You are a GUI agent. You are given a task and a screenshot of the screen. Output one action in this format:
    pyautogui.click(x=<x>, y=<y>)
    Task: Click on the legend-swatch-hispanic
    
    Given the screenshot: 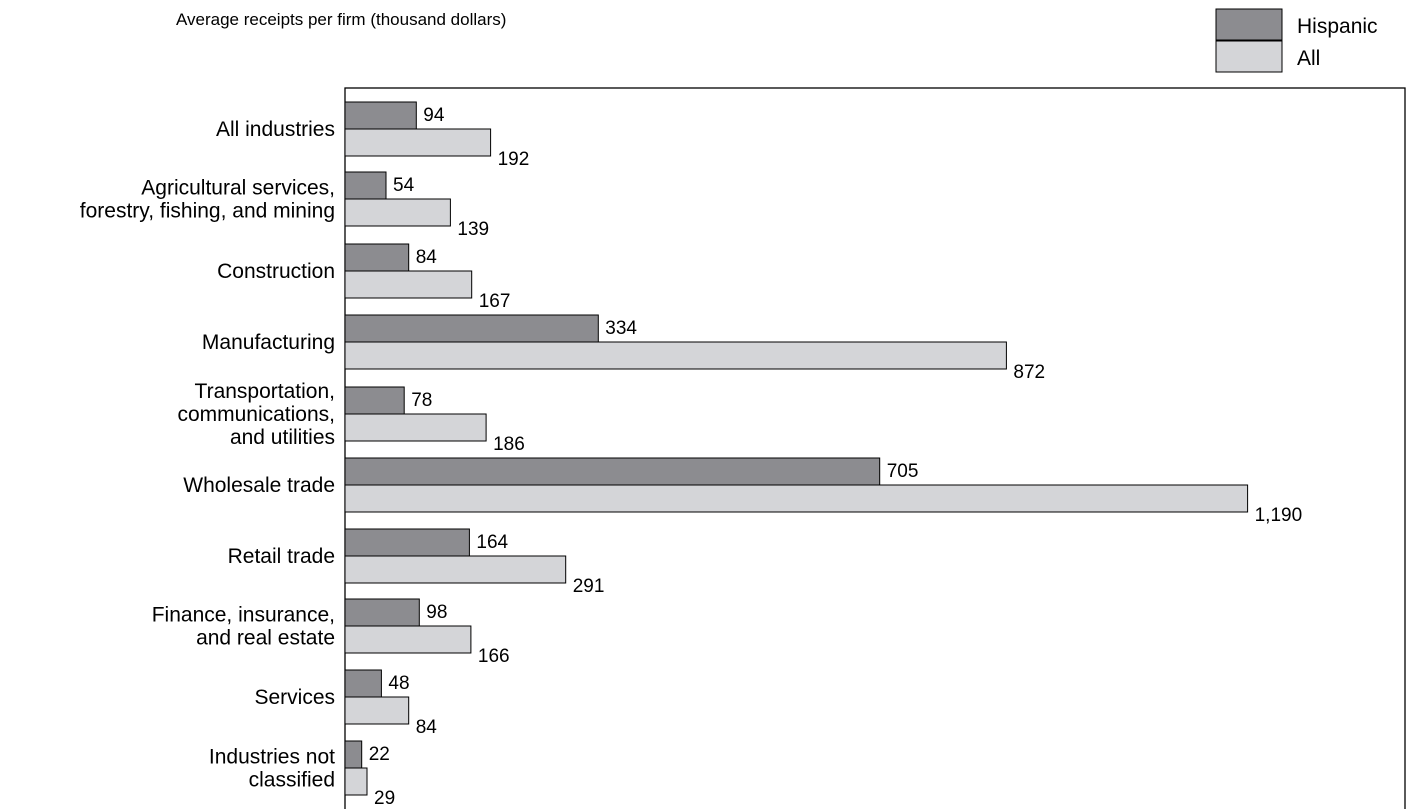 What is the action you would take?
    pyautogui.click(x=1249, y=24)
    